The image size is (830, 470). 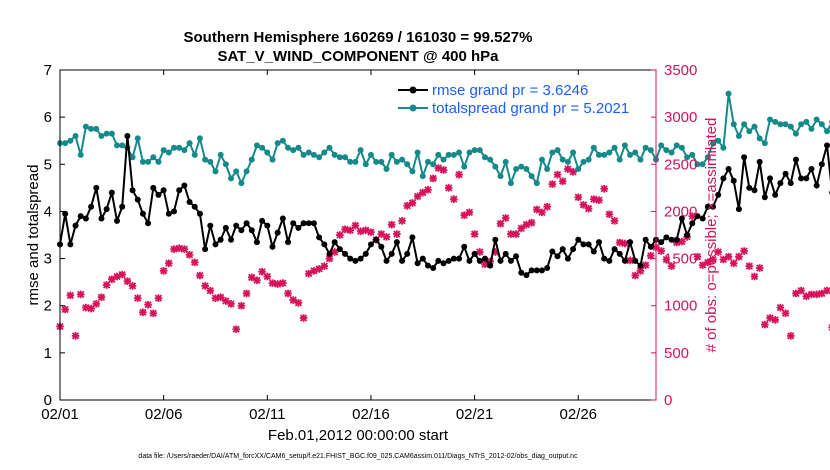 I want to click on y-left-tick-label: 6, so click(x=48, y=117).